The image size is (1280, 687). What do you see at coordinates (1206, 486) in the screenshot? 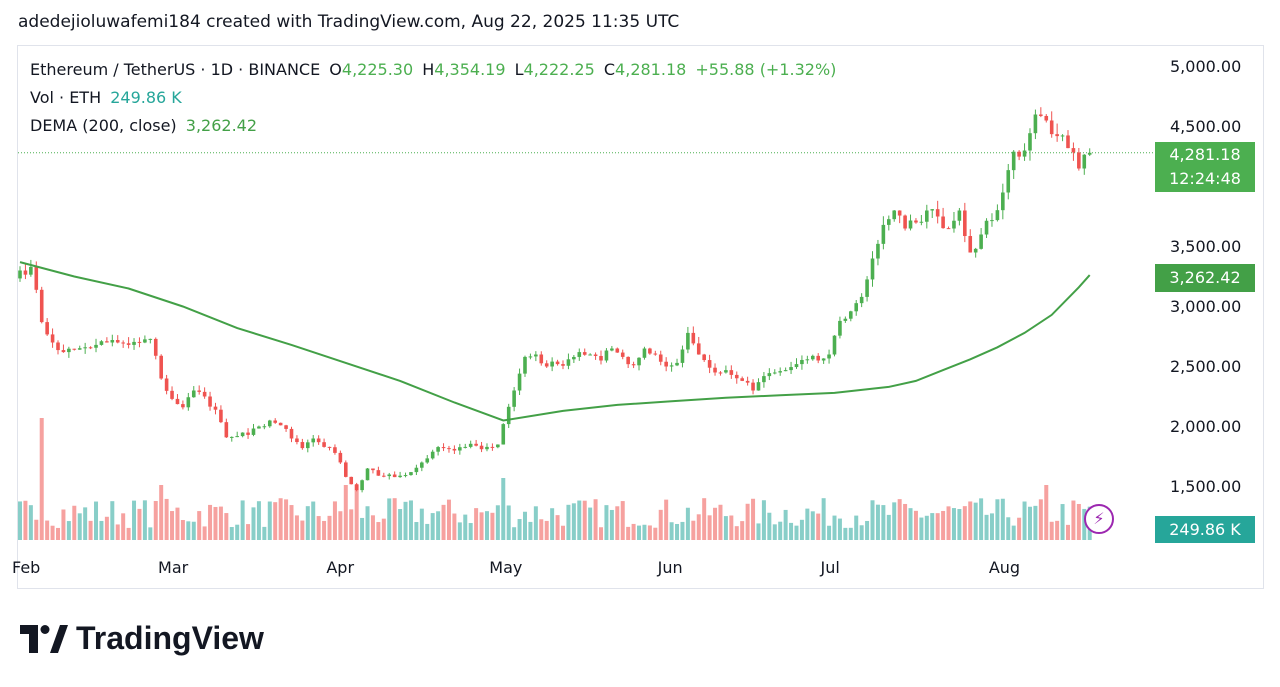
I see `price-axis-tick: 1,500.00` at bounding box center [1206, 486].